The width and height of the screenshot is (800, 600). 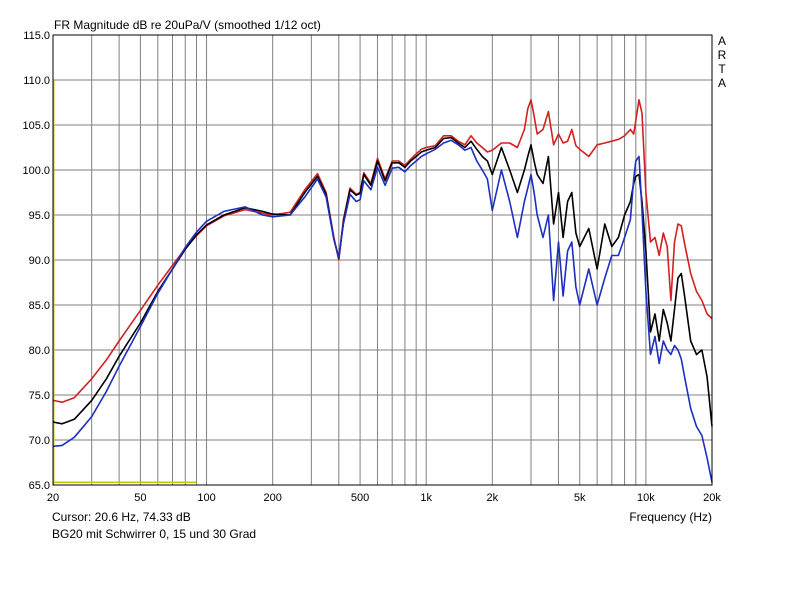 I want to click on x-tick-label: 1k, so click(x=426, y=498).